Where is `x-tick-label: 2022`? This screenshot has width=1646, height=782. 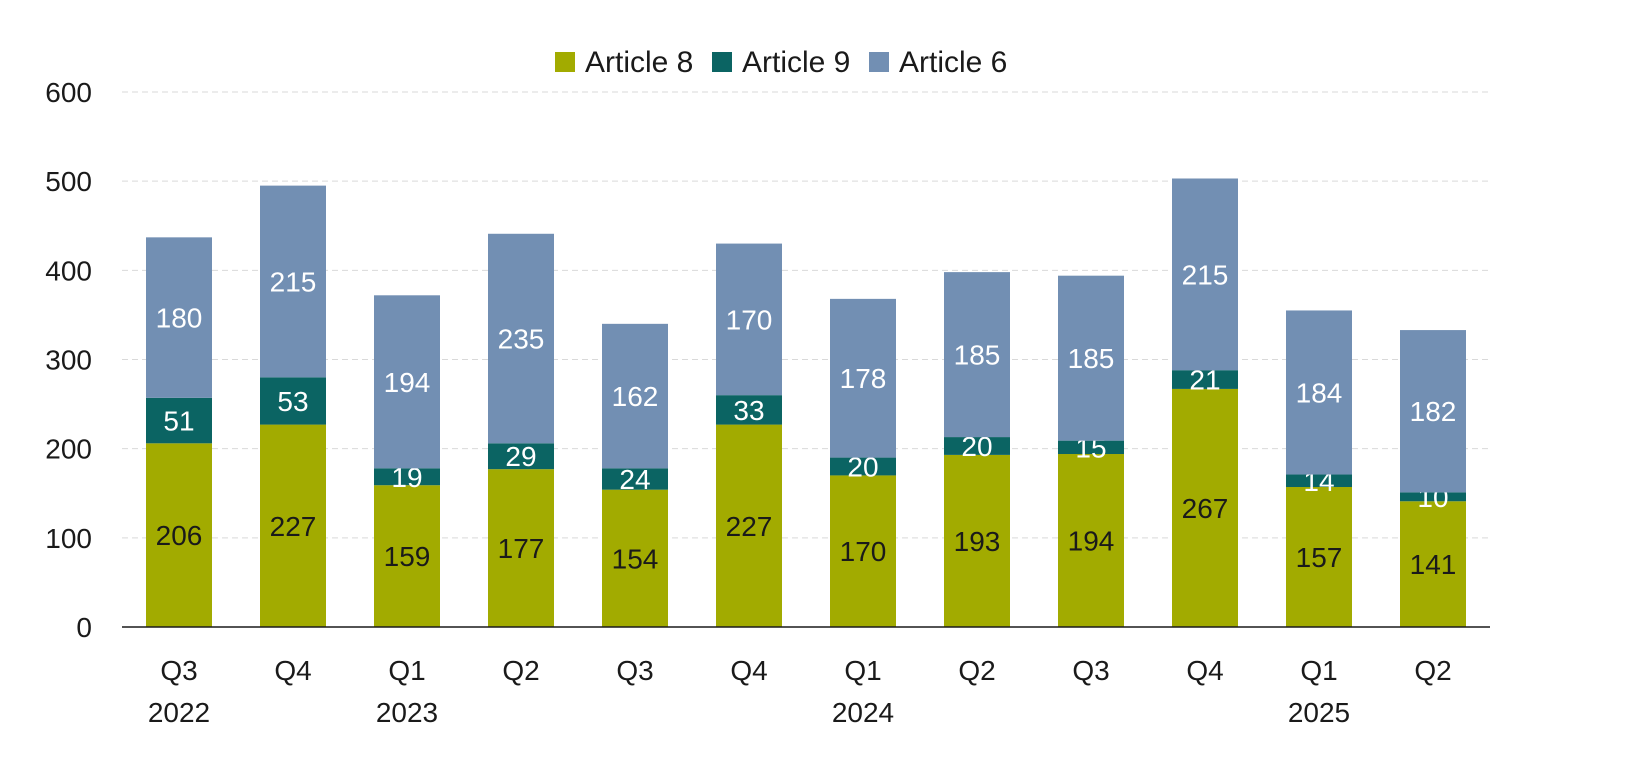
x-tick-label: 2022 is located at coordinates (179, 712).